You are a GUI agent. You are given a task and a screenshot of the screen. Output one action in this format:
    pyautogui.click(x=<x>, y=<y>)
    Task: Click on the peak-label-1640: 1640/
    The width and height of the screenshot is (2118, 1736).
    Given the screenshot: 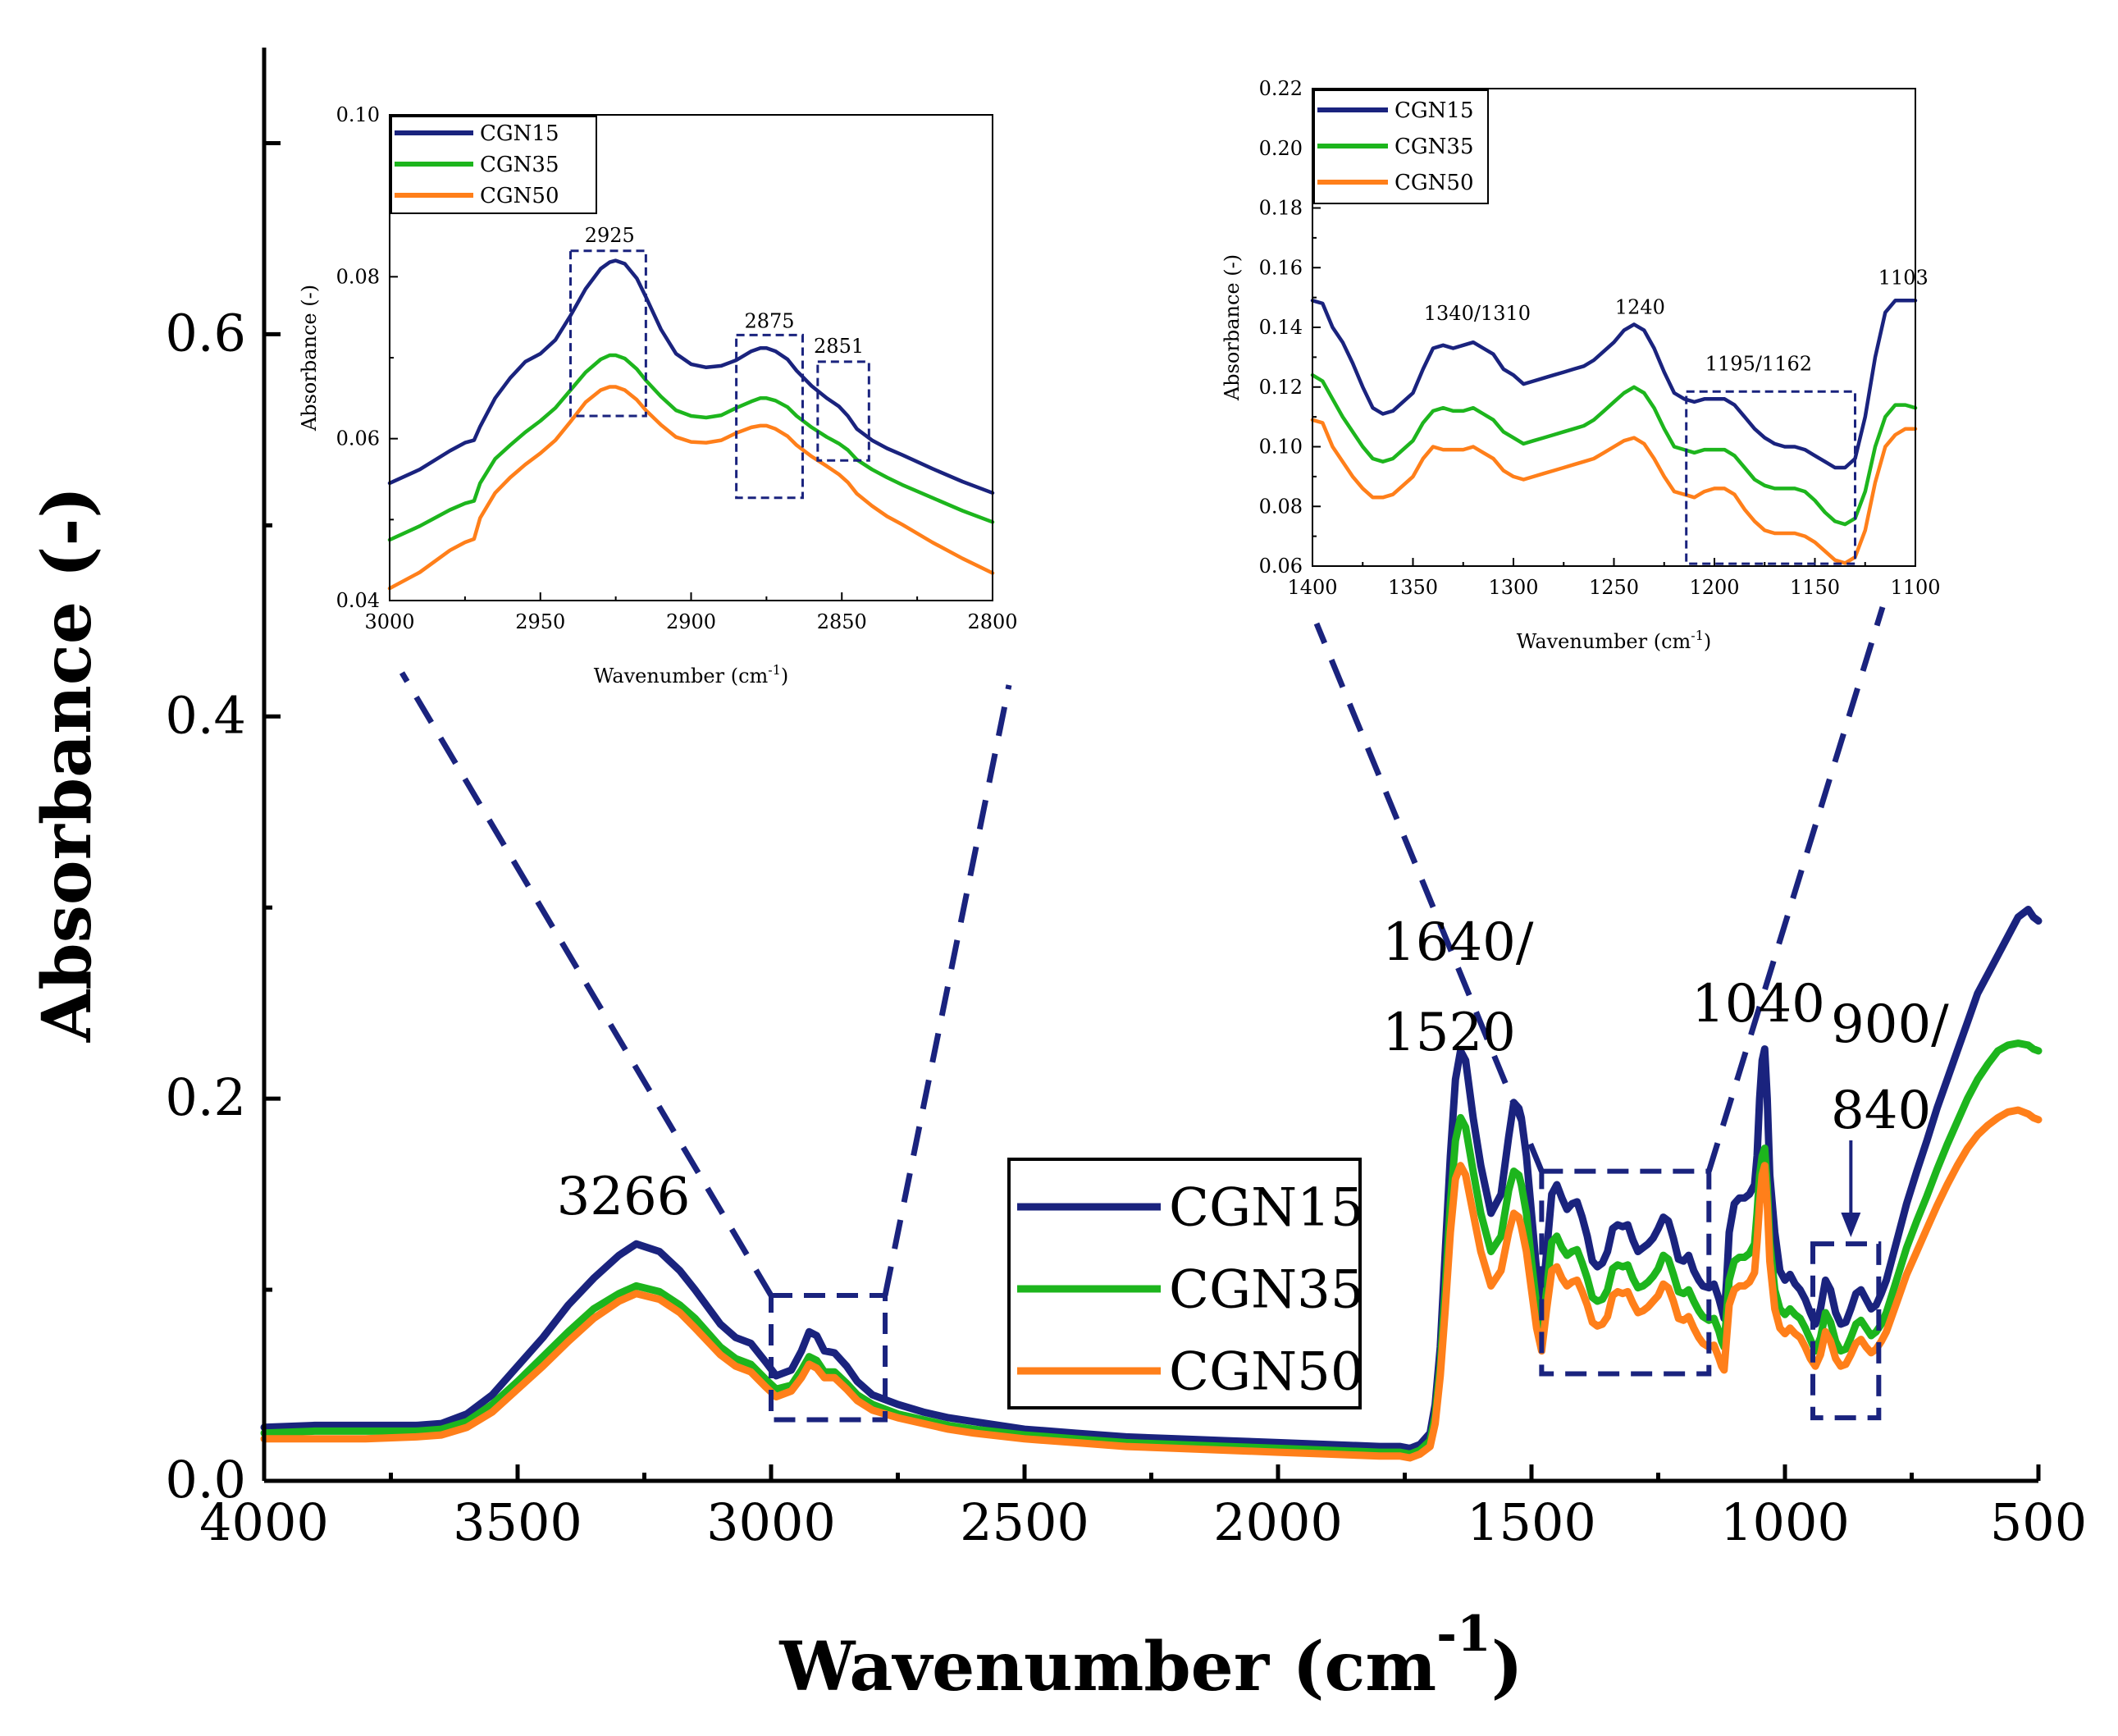 What is the action you would take?
    pyautogui.click(x=1458, y=942)
    